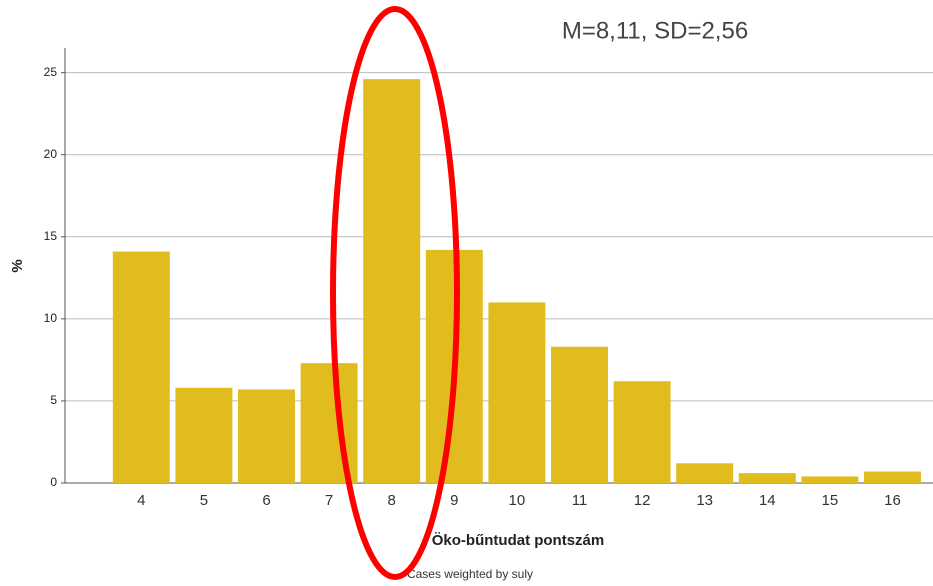  Describe the element at coordinates (53, 400) in the screenshot. I see `y-tick-label: 5` at that location.